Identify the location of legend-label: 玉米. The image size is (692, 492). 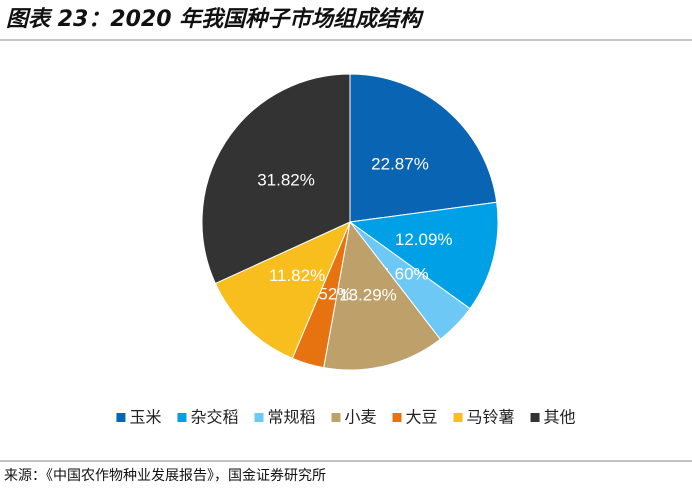
(145, 417).